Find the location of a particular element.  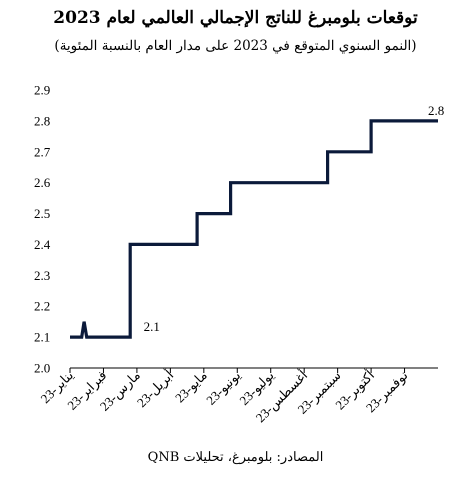

y-tick-label: 2.5 is located at coordinates (42, 213).